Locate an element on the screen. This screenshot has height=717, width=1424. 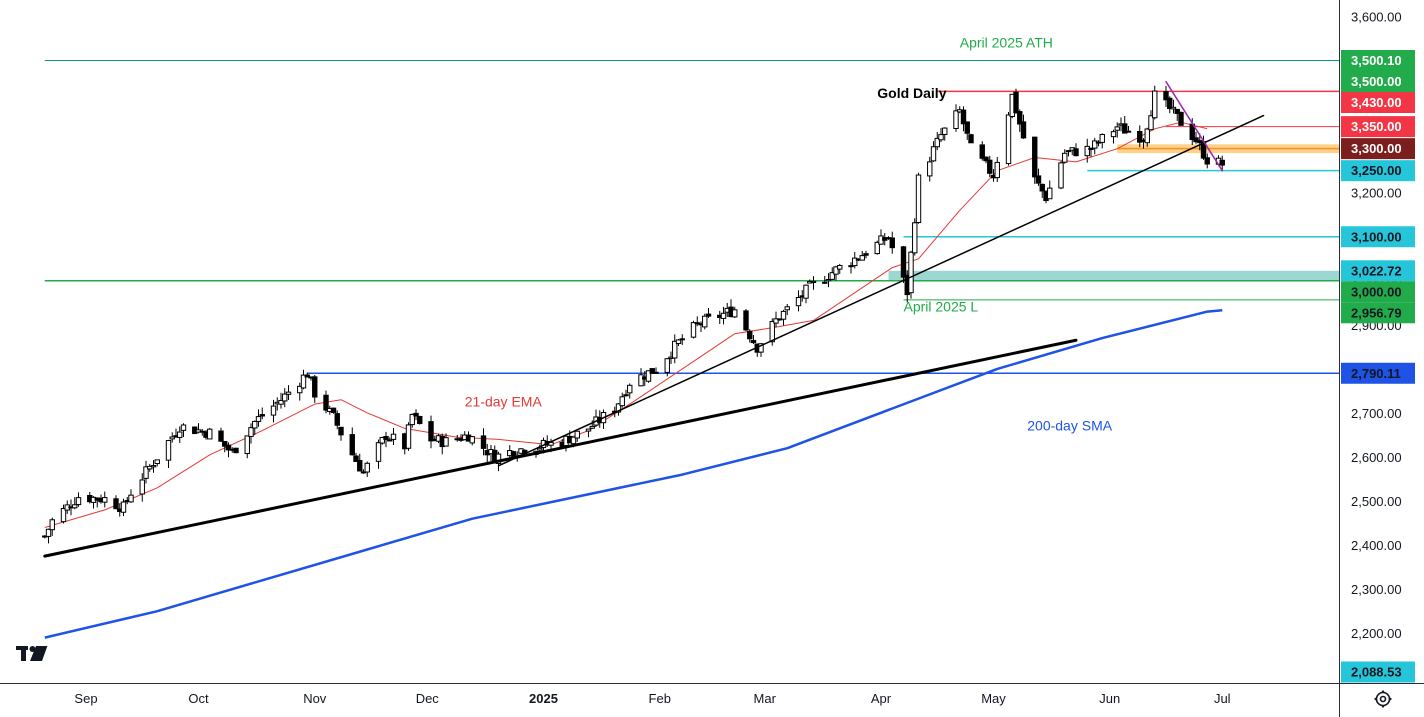
price-tick-label: 2,600.00 is located at coordinates (1376, 457).